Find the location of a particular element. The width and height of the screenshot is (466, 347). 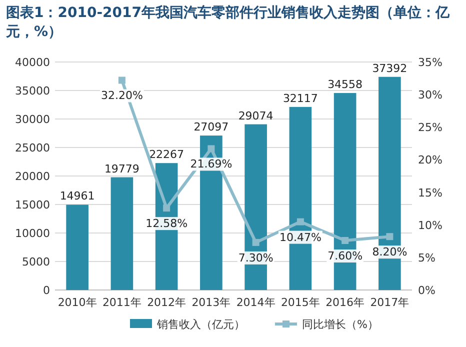

y2-tick-label: 20% is located at coordinates (430, 160).